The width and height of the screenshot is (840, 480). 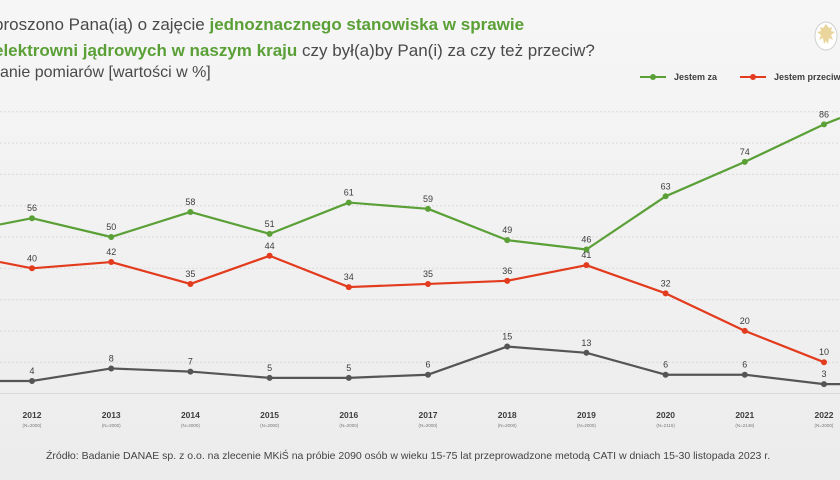 I want to click on x-tick-label: 2022, so click(x=824, y=415).